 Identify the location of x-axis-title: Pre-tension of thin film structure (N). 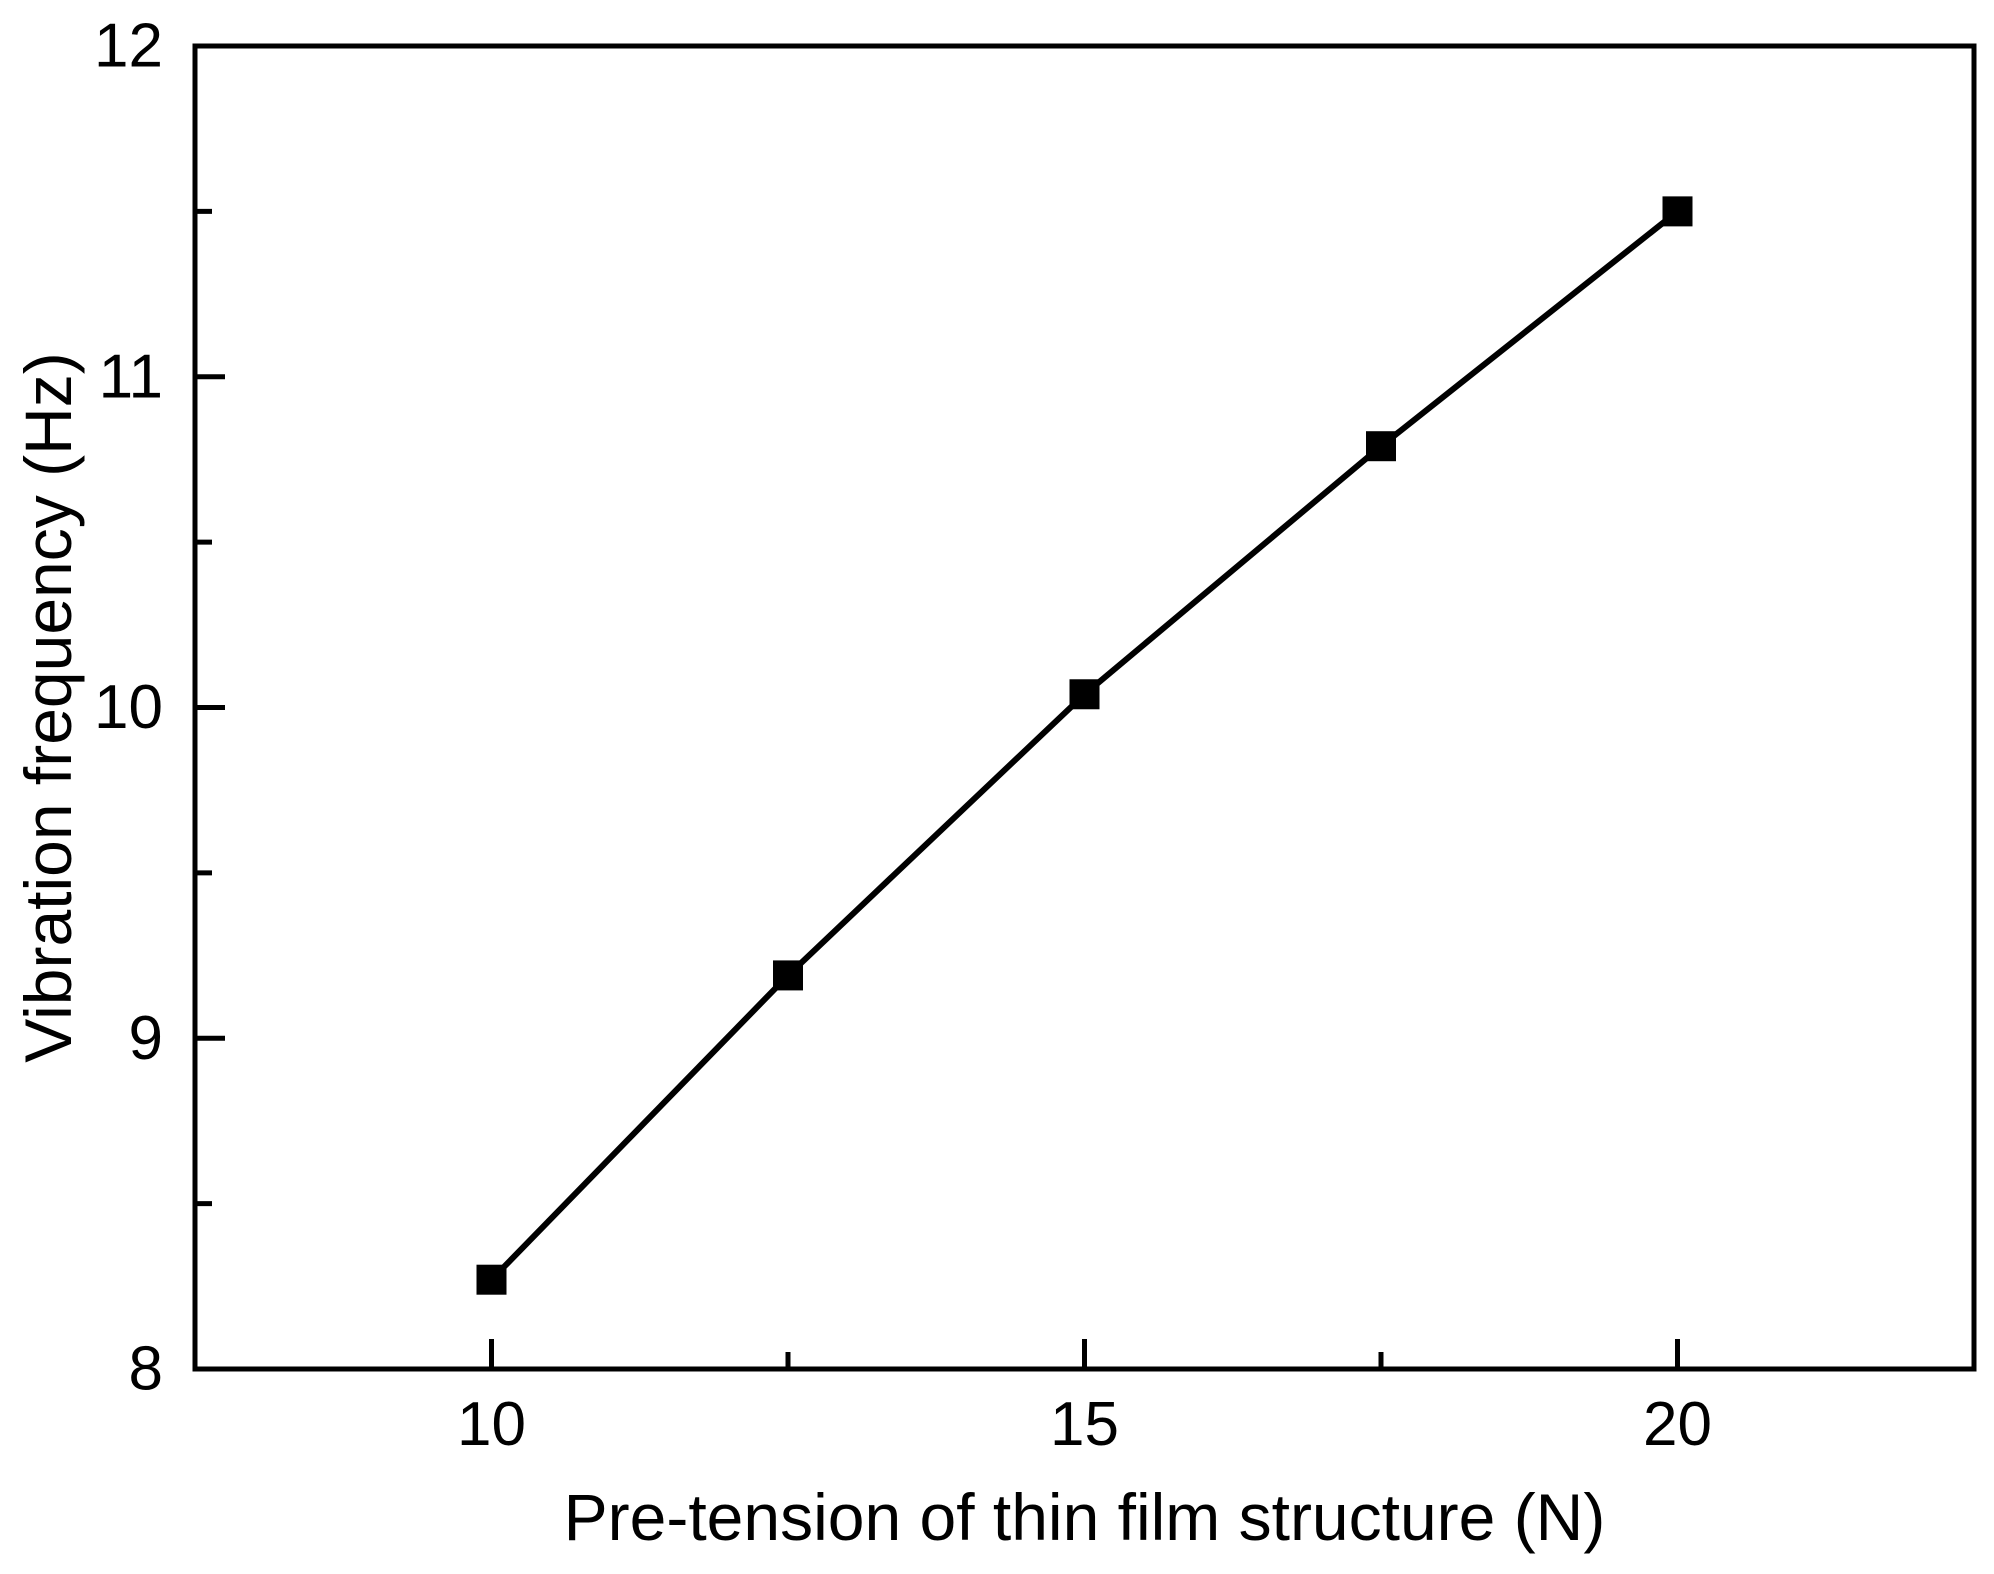
(1085, 1517).